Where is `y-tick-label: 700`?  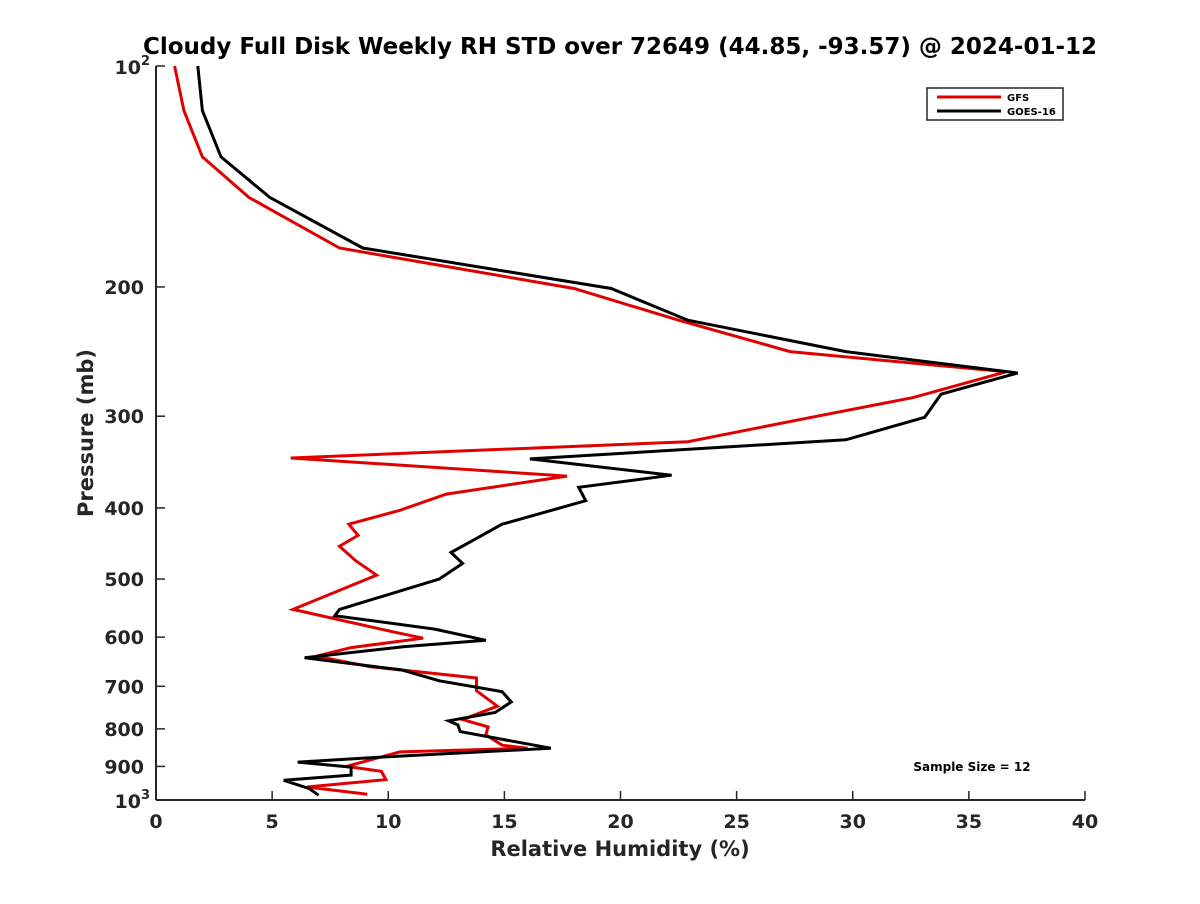 y-tick-label: 700 is located at coordinates (124, 687).